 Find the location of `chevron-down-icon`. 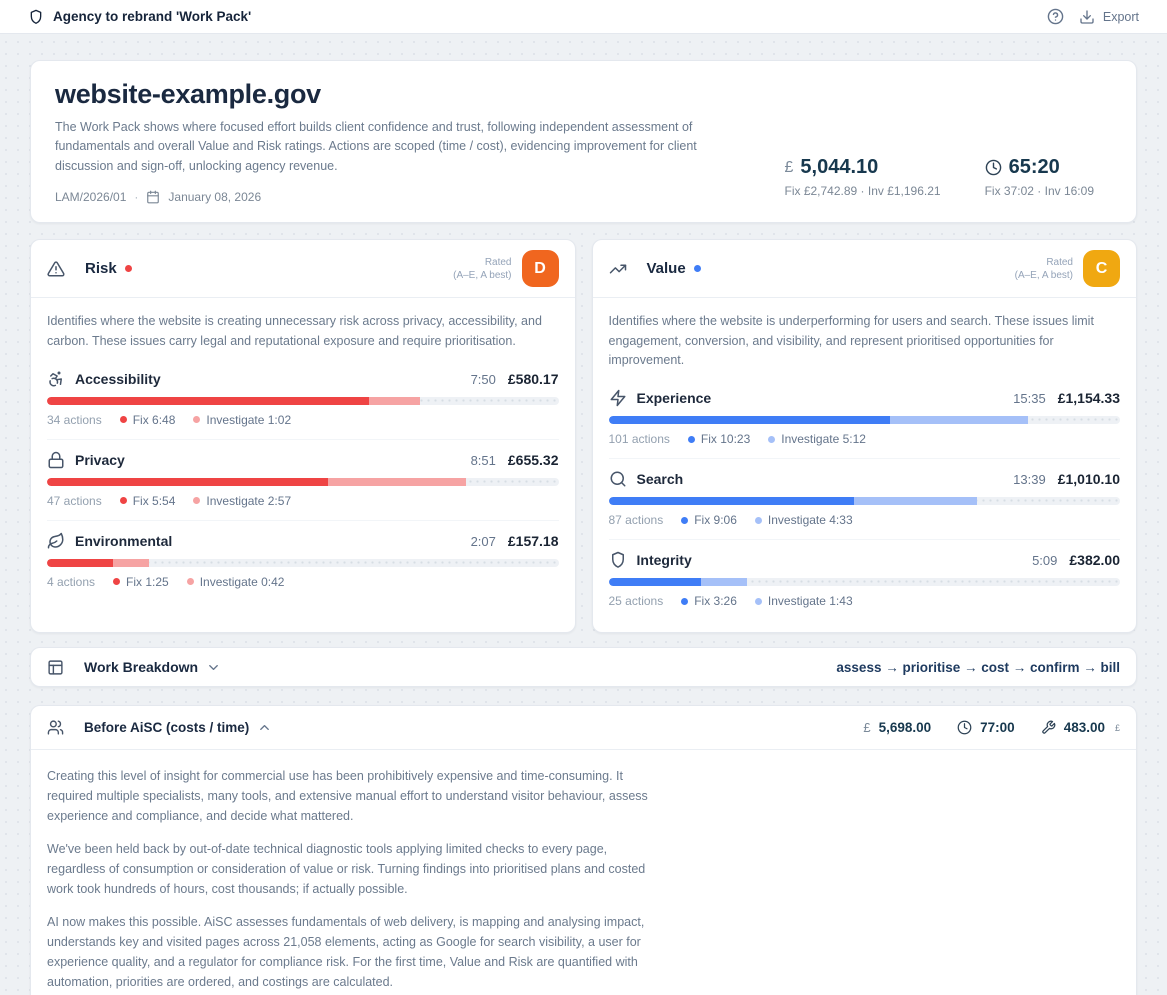

chevron-down-icon is located at coordinates (213, 667).